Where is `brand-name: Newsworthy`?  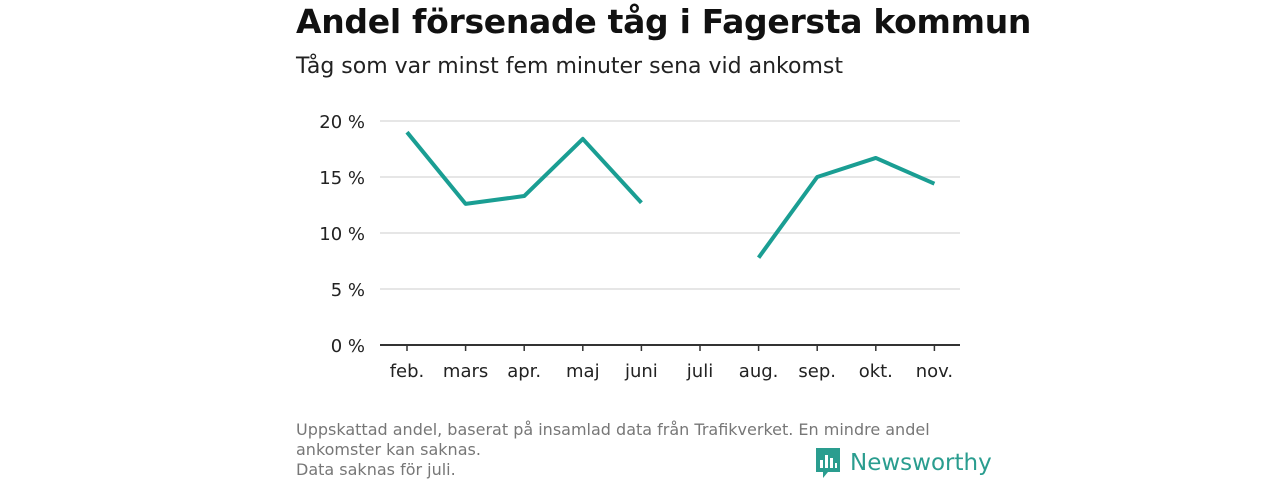 brand-name: Newsworthy is located at coordinates (921, 463).